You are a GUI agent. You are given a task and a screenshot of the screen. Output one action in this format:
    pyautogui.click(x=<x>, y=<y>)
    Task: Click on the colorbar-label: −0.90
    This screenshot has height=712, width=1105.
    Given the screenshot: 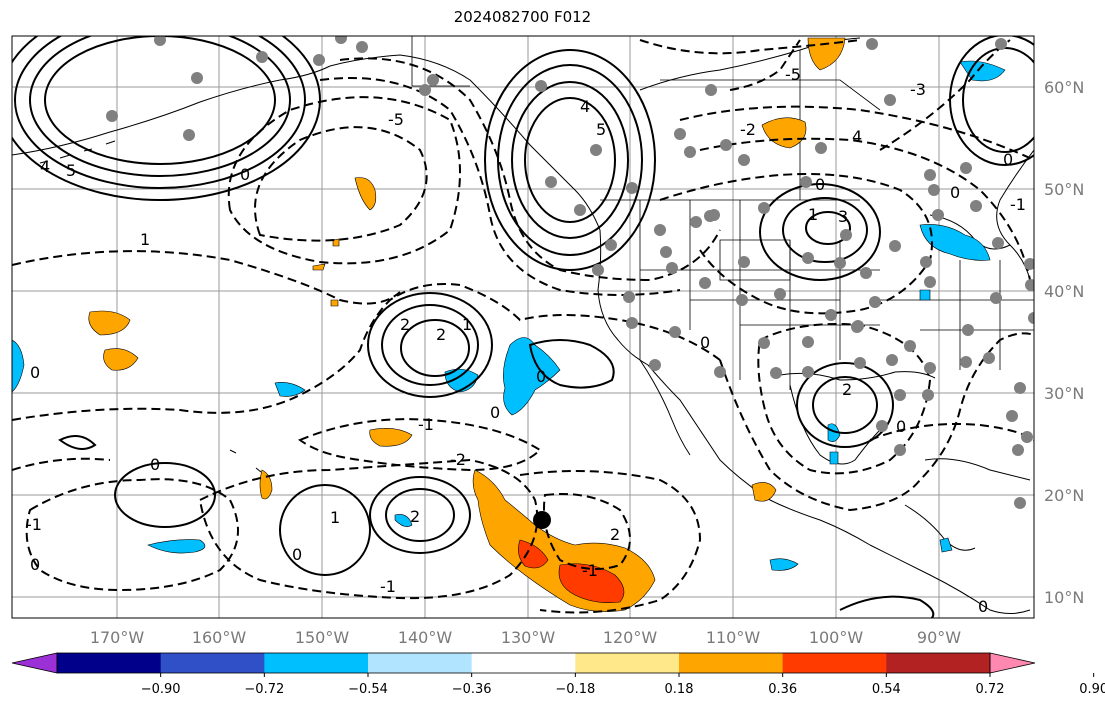 What is the action you would take?
    pyautogui.click(x=161, y=689)
    